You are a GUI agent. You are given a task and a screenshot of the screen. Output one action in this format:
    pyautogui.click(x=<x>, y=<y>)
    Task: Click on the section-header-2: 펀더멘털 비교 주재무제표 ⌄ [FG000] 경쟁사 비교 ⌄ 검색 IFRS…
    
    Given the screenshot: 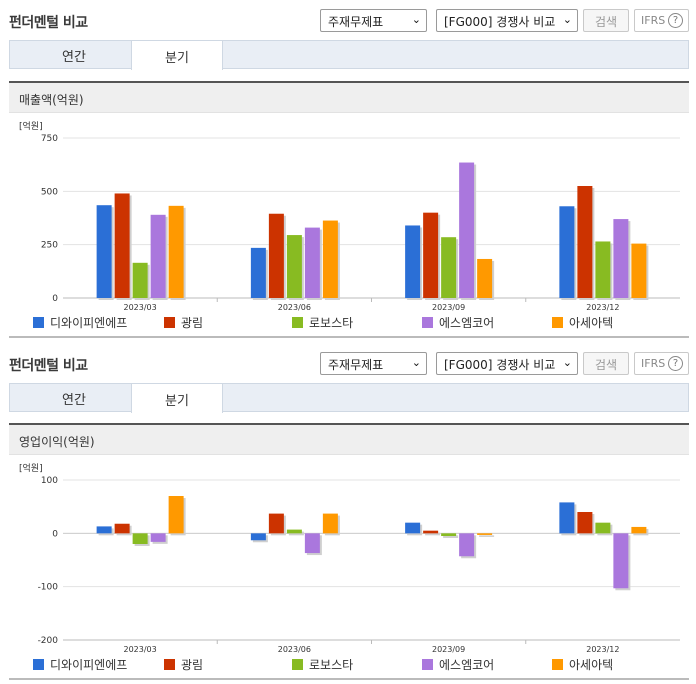 What is the action you would take?
    pyautogui.click(x=348, y=359)
    